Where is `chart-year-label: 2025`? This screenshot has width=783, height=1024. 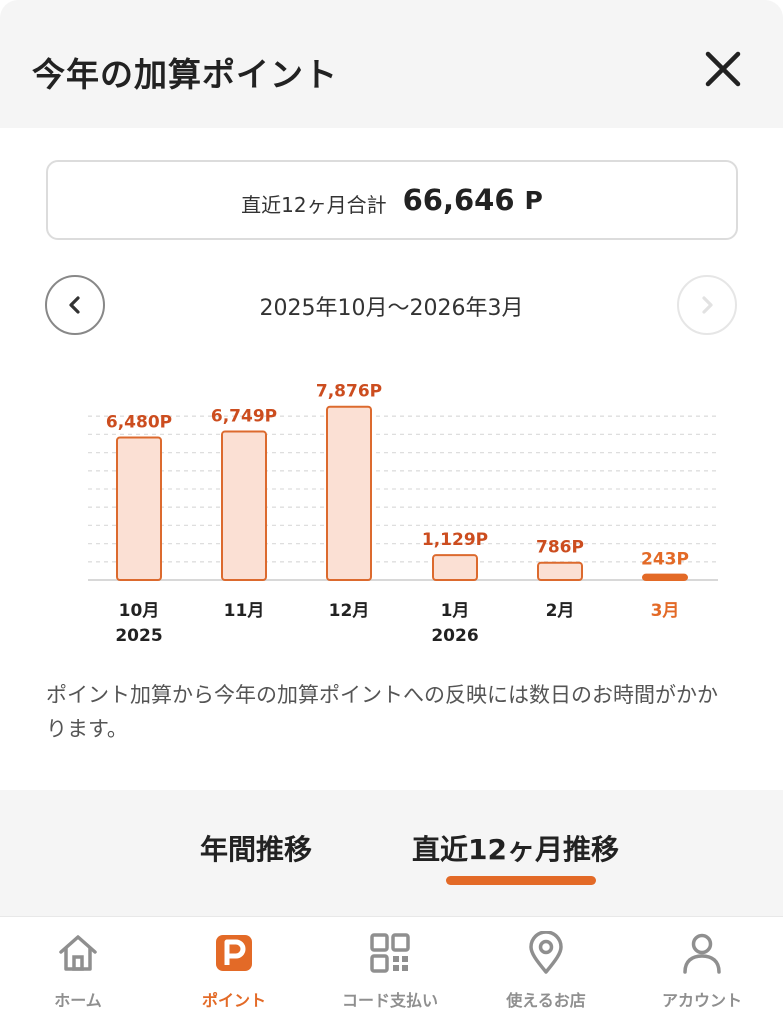 chart-year-label: 2025 is located at coordinates (138, 636).